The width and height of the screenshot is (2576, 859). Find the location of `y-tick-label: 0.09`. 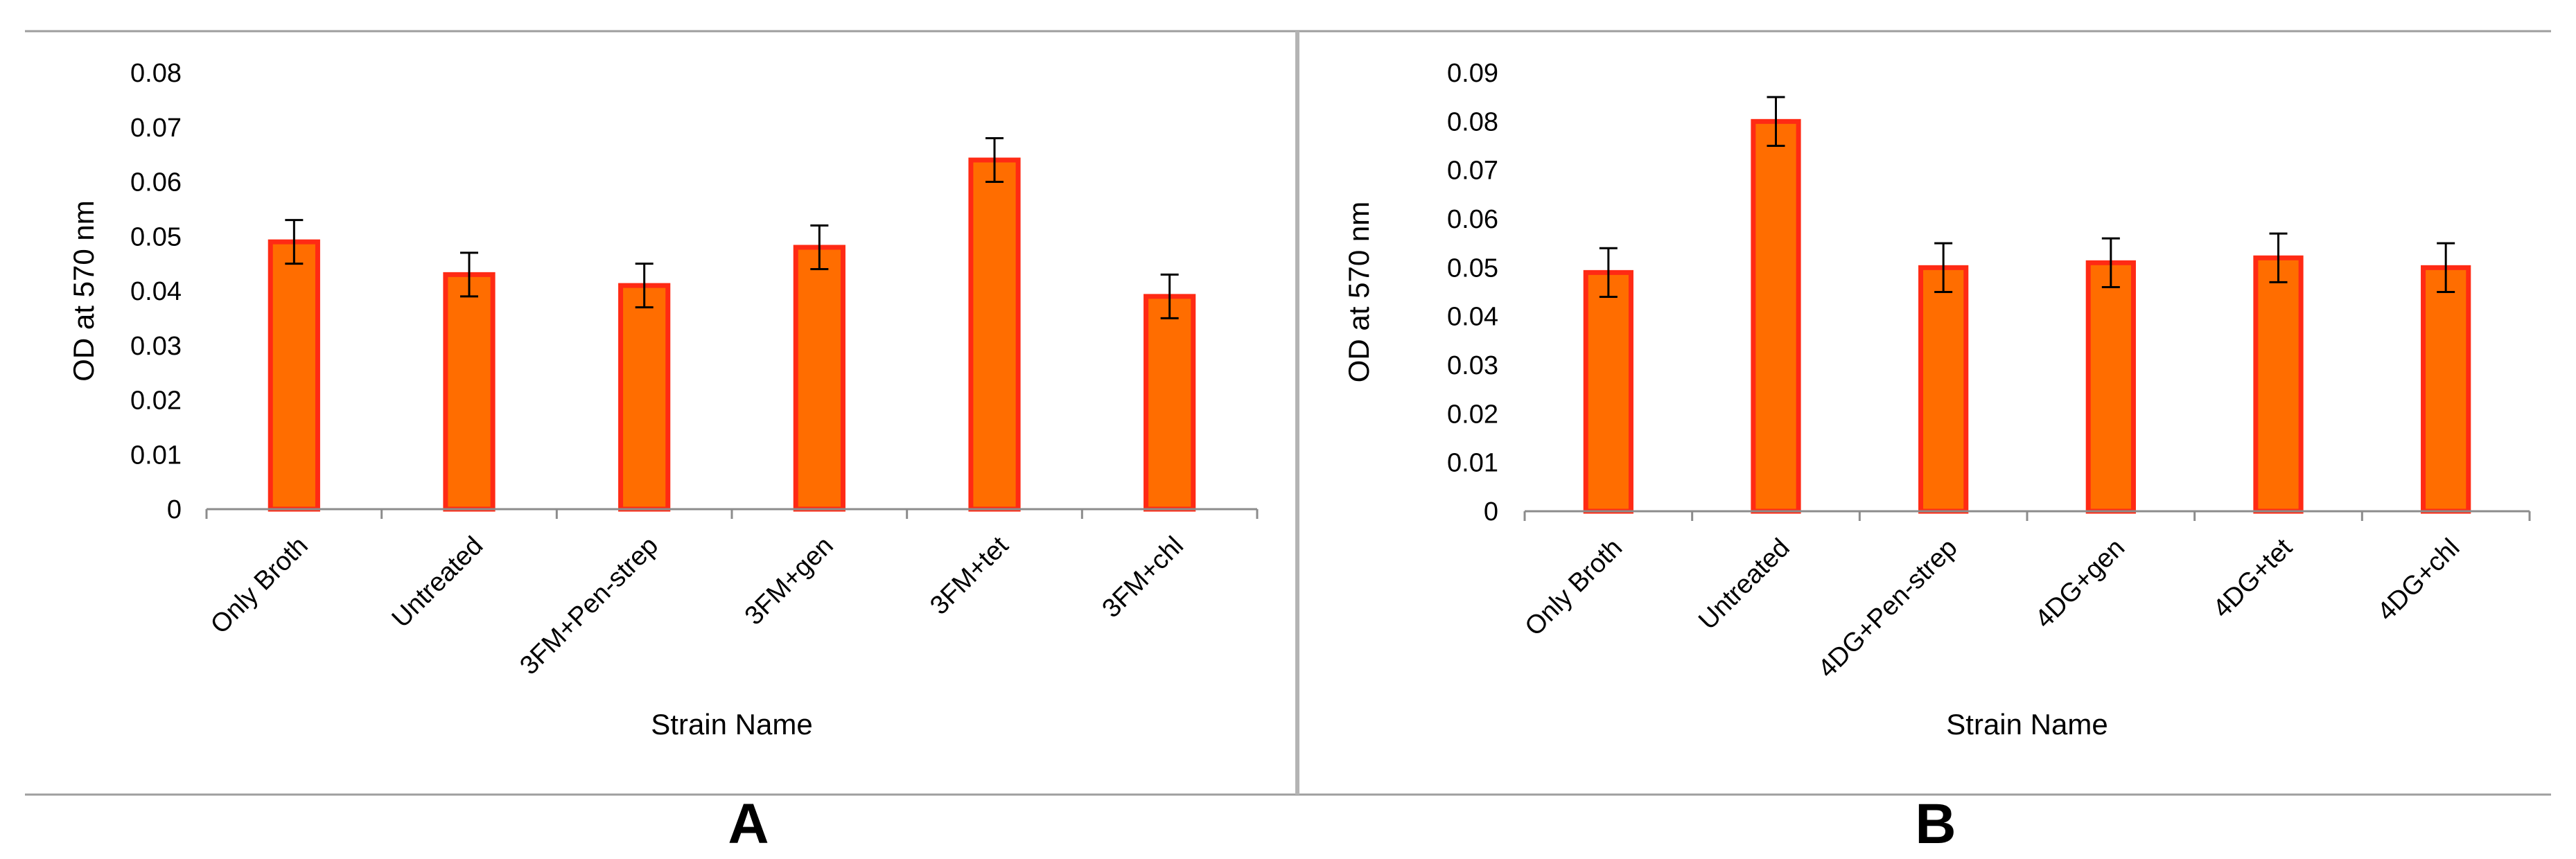

y-tick-label: 0.09 is located at coordinates (1472, 73).